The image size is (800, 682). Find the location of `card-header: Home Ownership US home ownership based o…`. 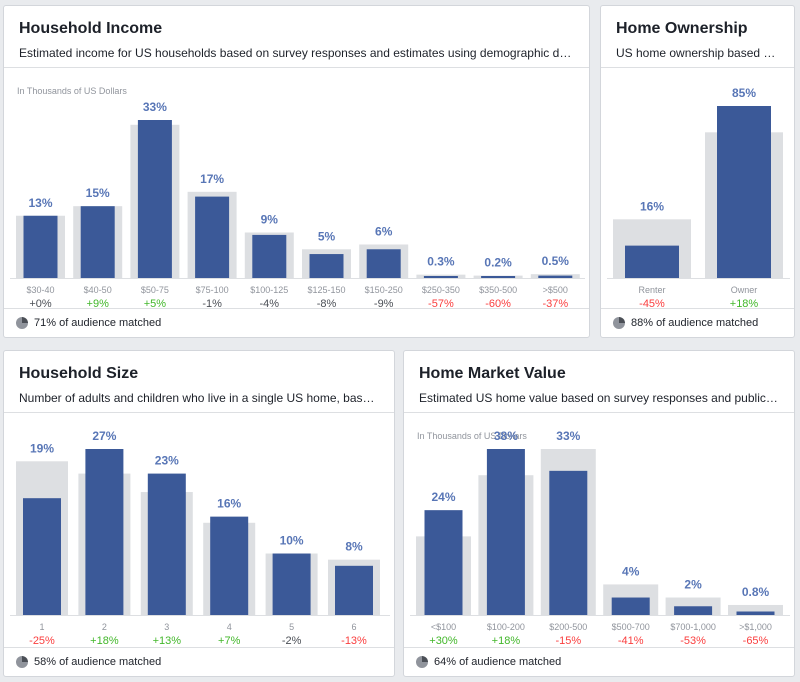

card-header: Home Ownership US home ownership based o… is located at coordinates (697, 37).